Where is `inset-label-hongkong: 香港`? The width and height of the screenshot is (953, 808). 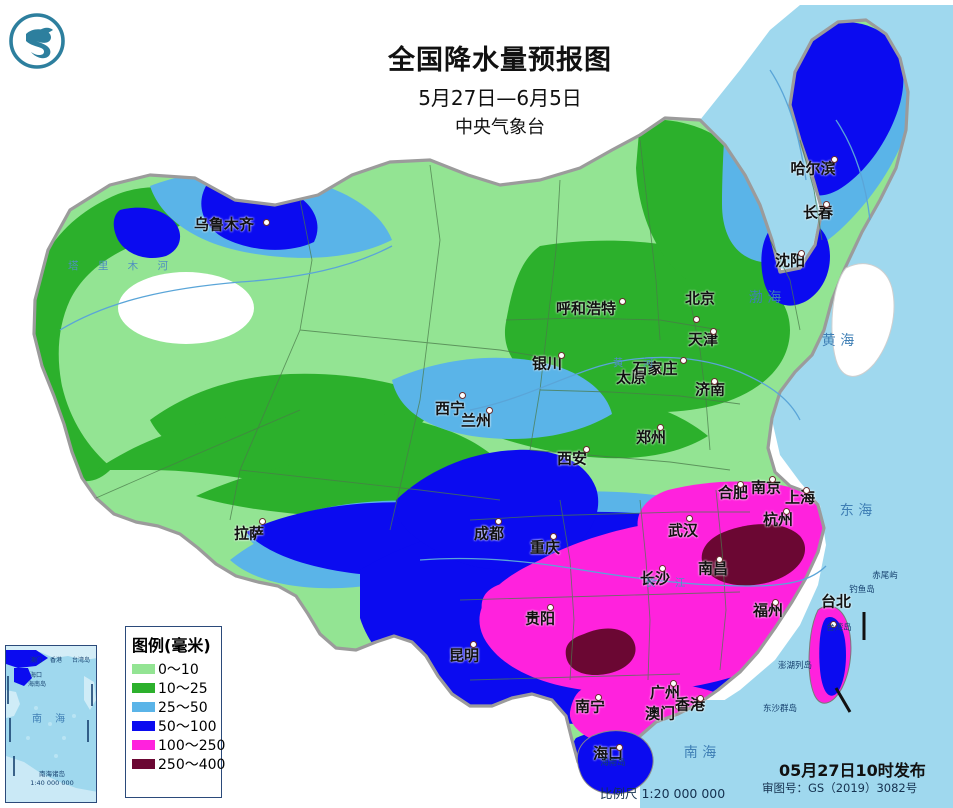 inset-label-hongkong: 香港 is located at coordinates (56, 660).